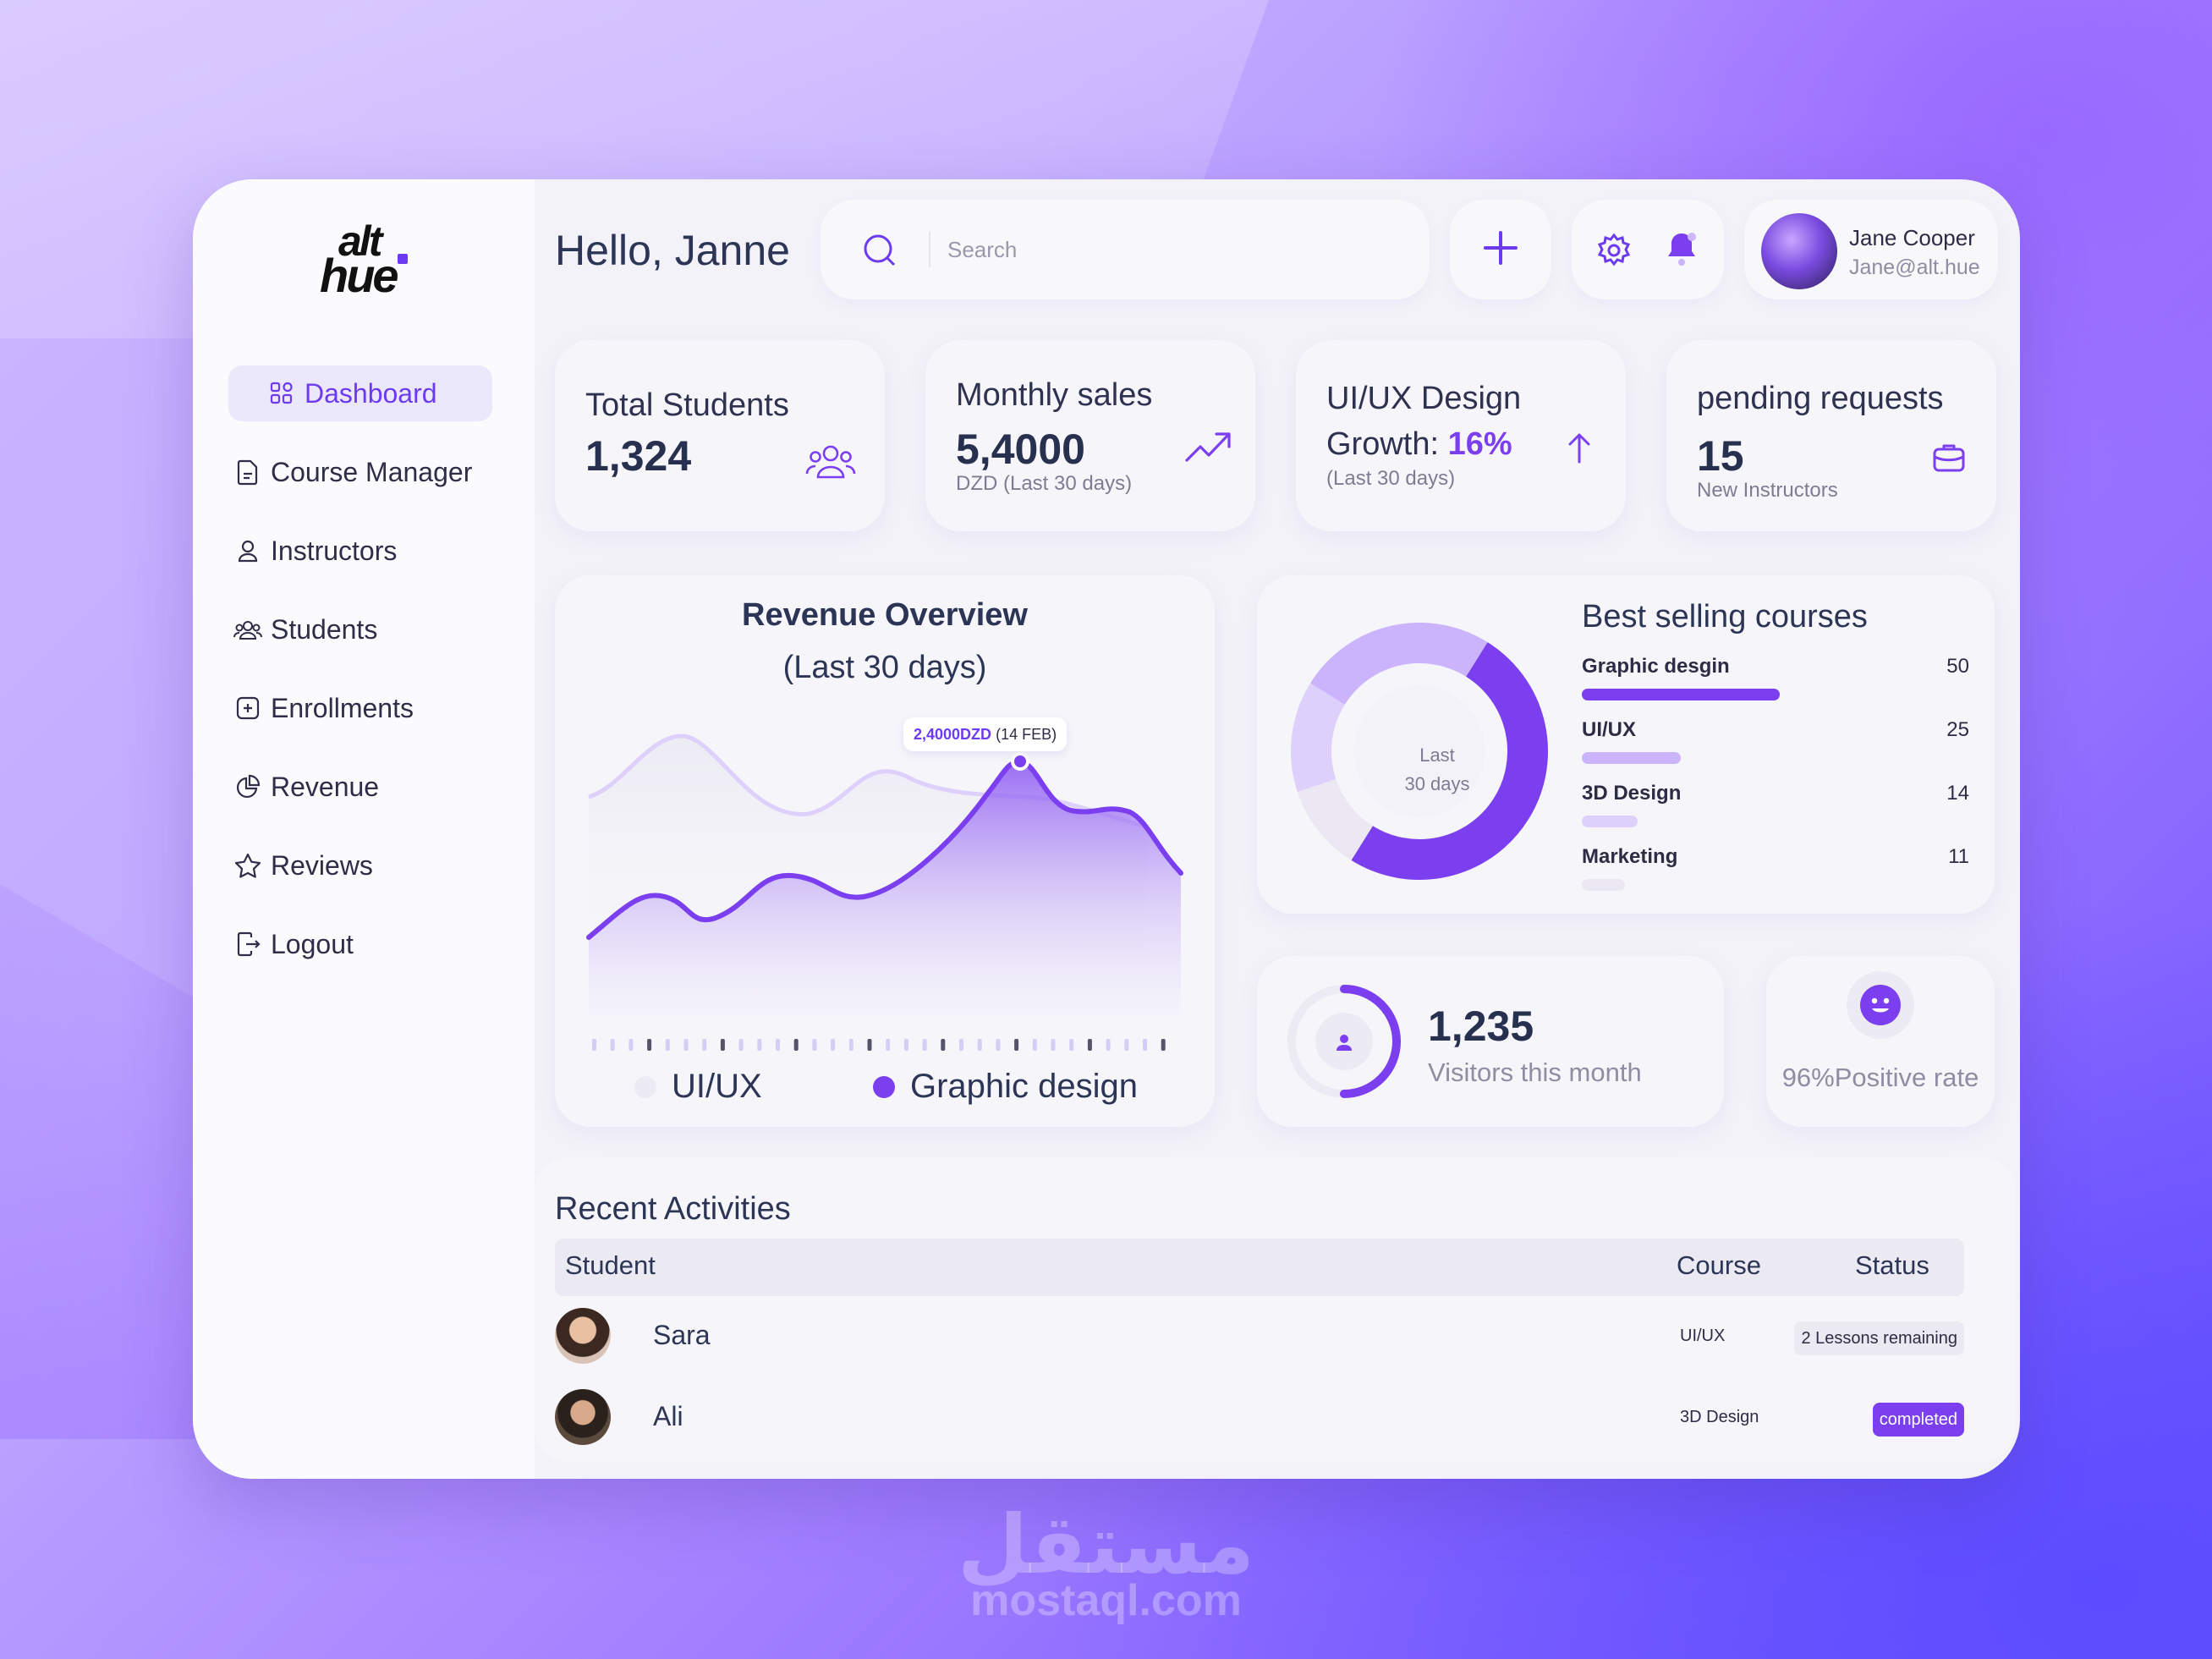 The image size is (2212, 1659). Describe the element at coordinates (248, 551) in the screenshot. I see `user-icon` at that location.